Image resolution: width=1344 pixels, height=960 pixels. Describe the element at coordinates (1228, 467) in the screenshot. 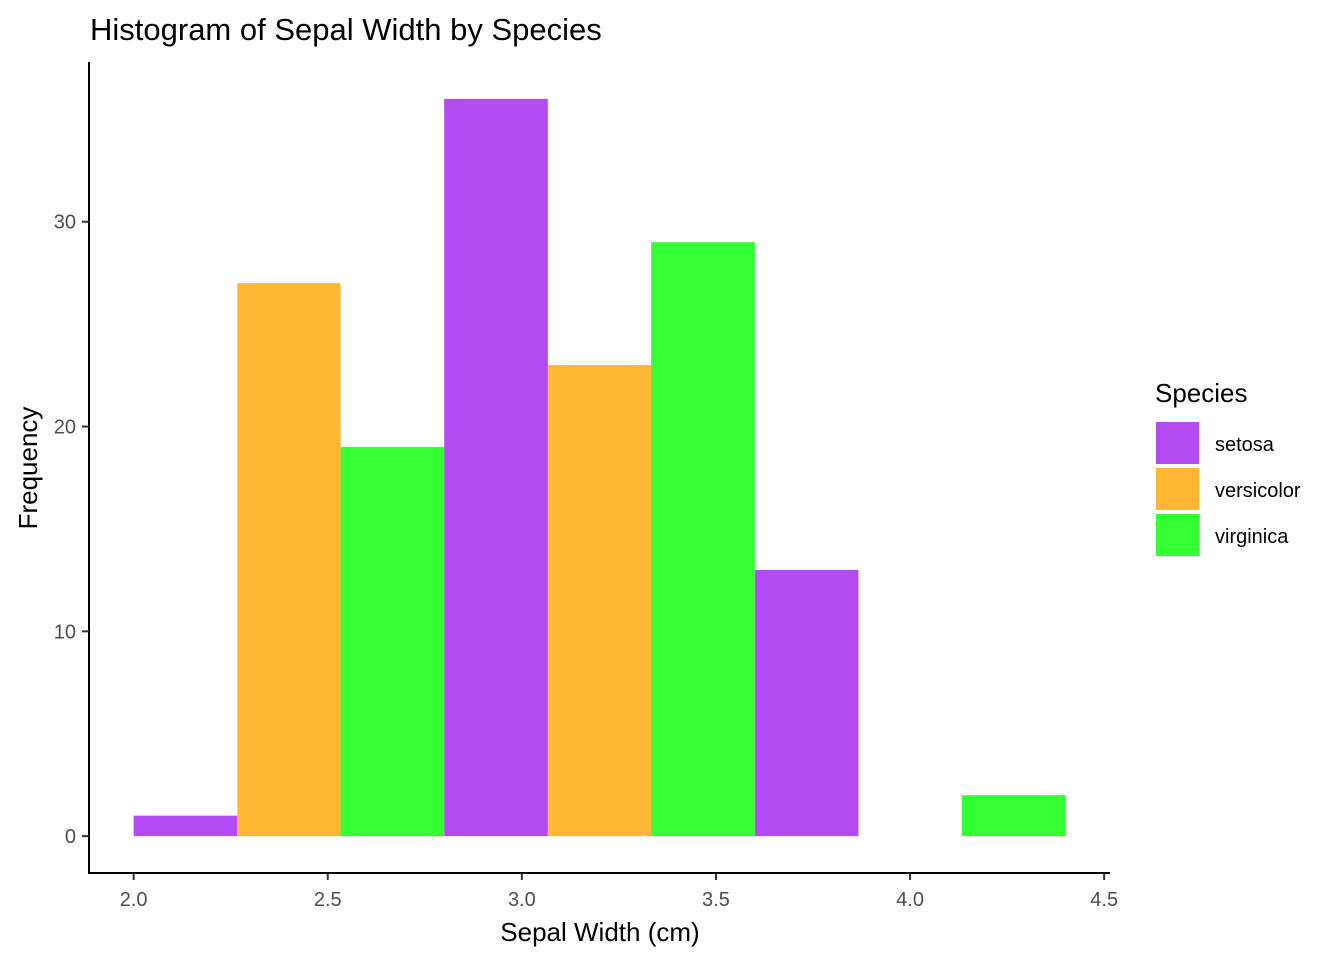

I see `legend: Species setosa versicolor virginica` at that location.